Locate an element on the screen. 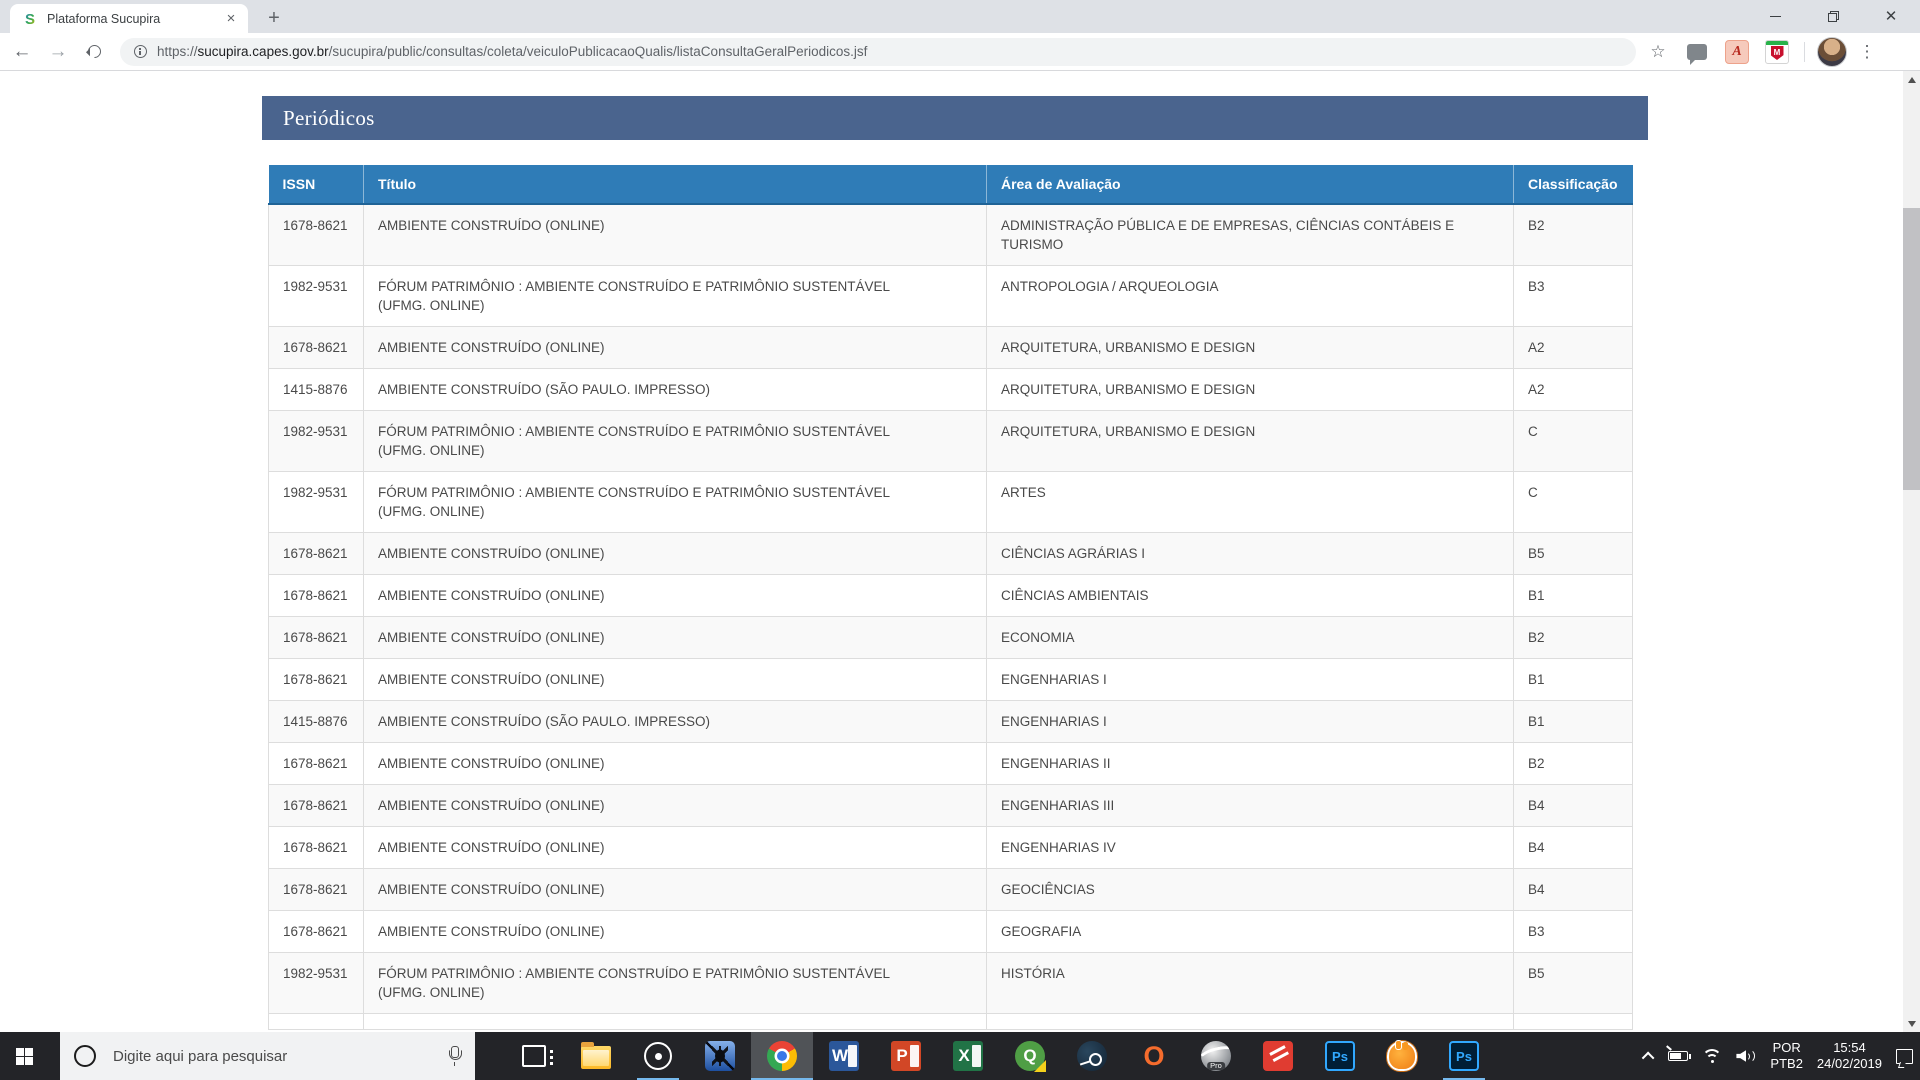 The width and height of the screenshot is (1920, 1080). browser-menu-button: ⋮ is located at coordinates (1867, 51).